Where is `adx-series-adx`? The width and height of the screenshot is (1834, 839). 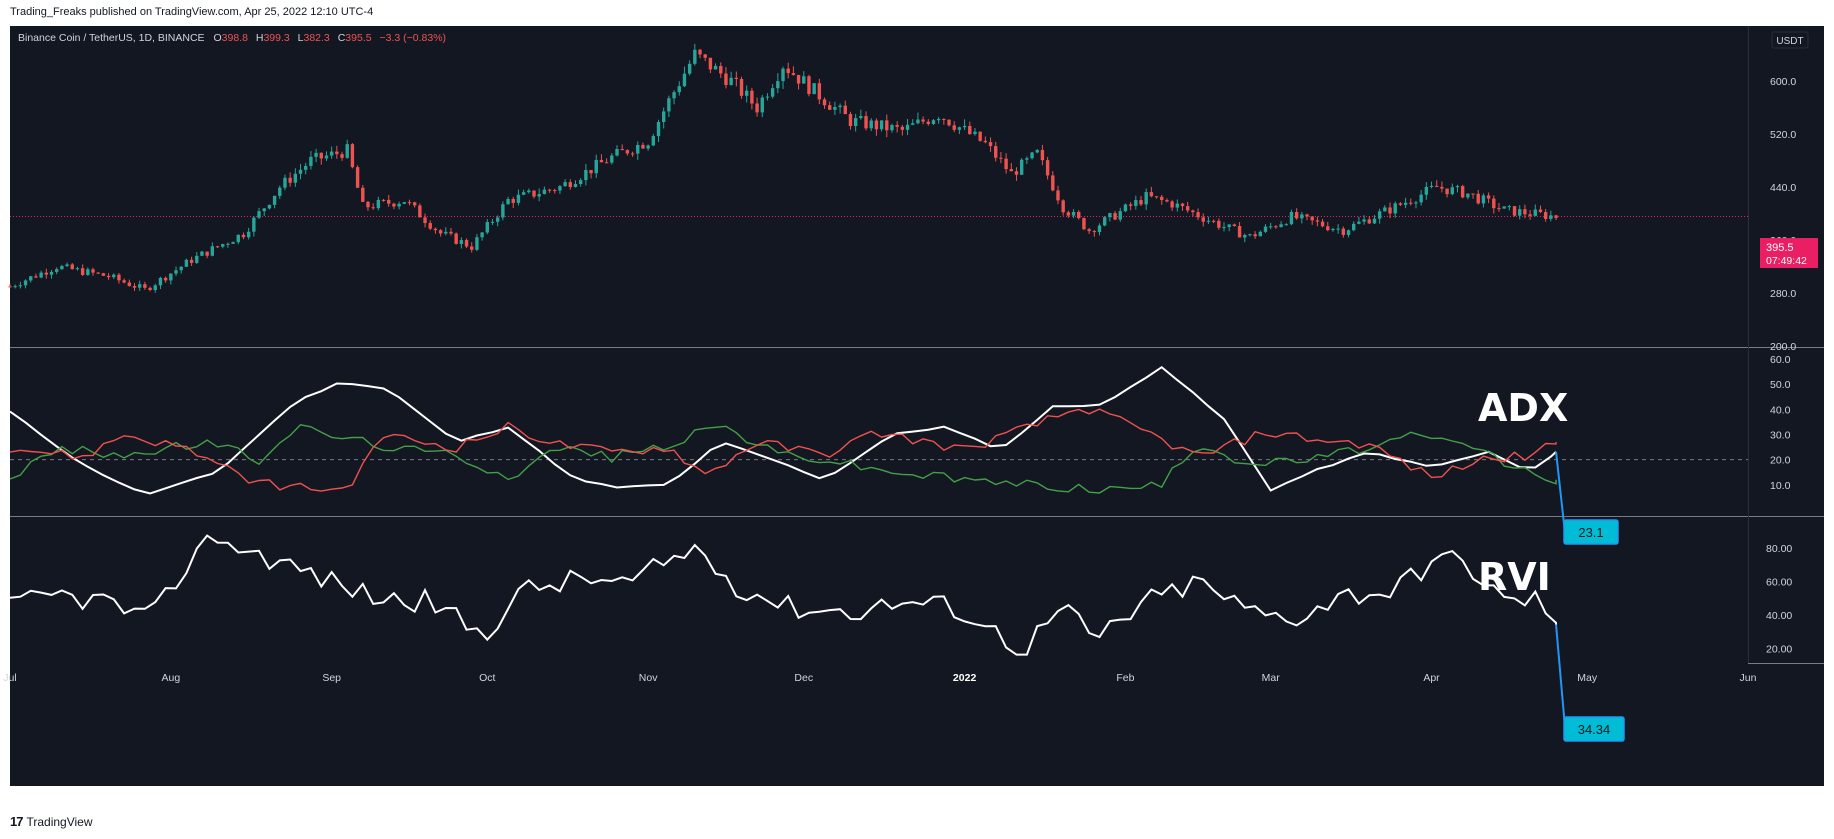 adx-series-adx is located at coordinates (783, 430).